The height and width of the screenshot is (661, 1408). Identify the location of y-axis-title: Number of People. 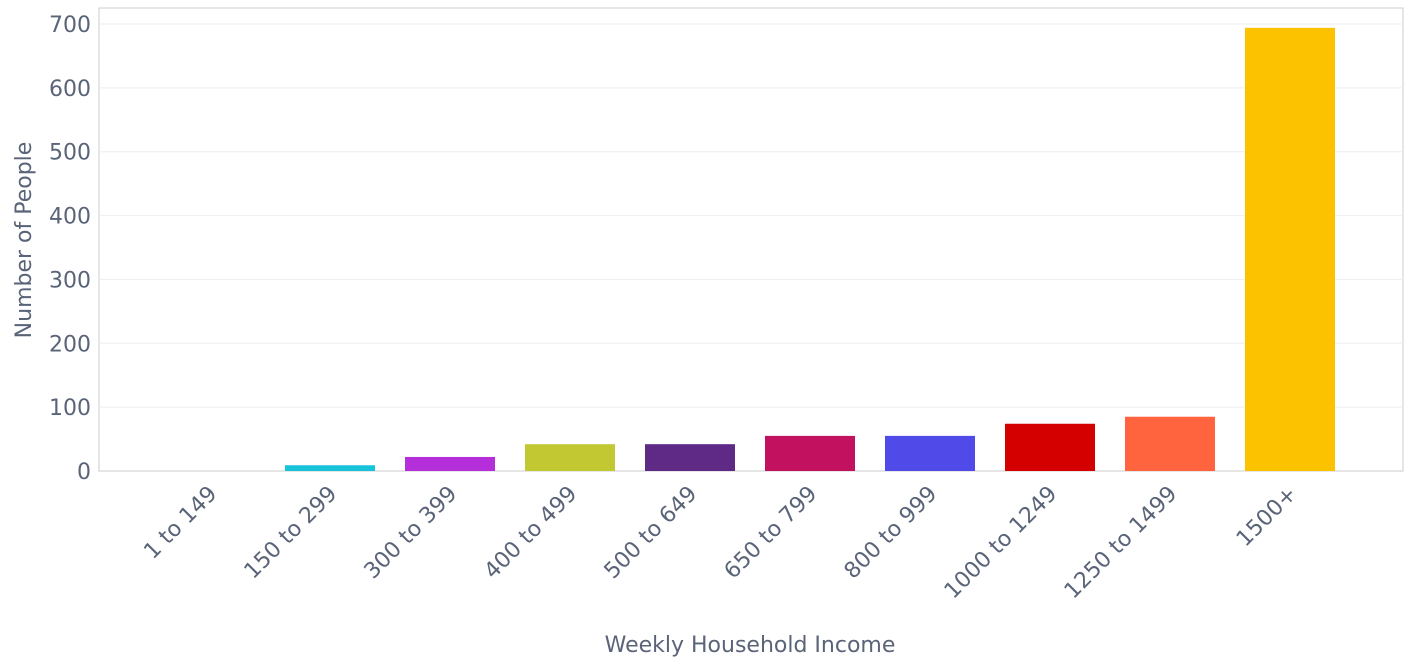
(24, 240).